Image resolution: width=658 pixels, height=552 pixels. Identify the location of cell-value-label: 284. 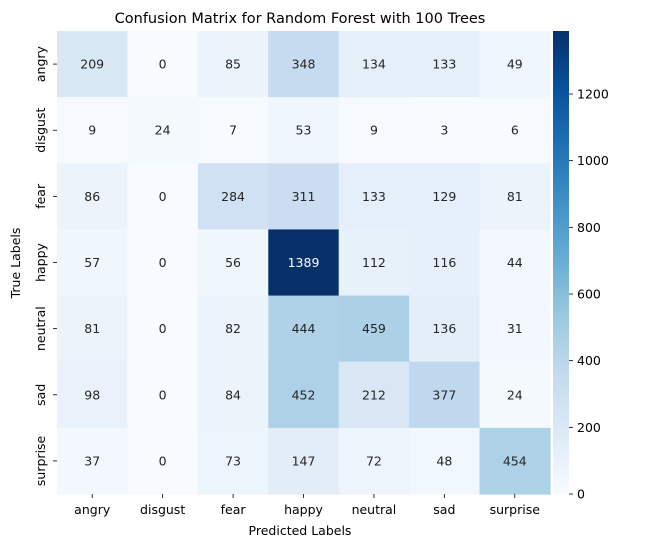
(233, 196).